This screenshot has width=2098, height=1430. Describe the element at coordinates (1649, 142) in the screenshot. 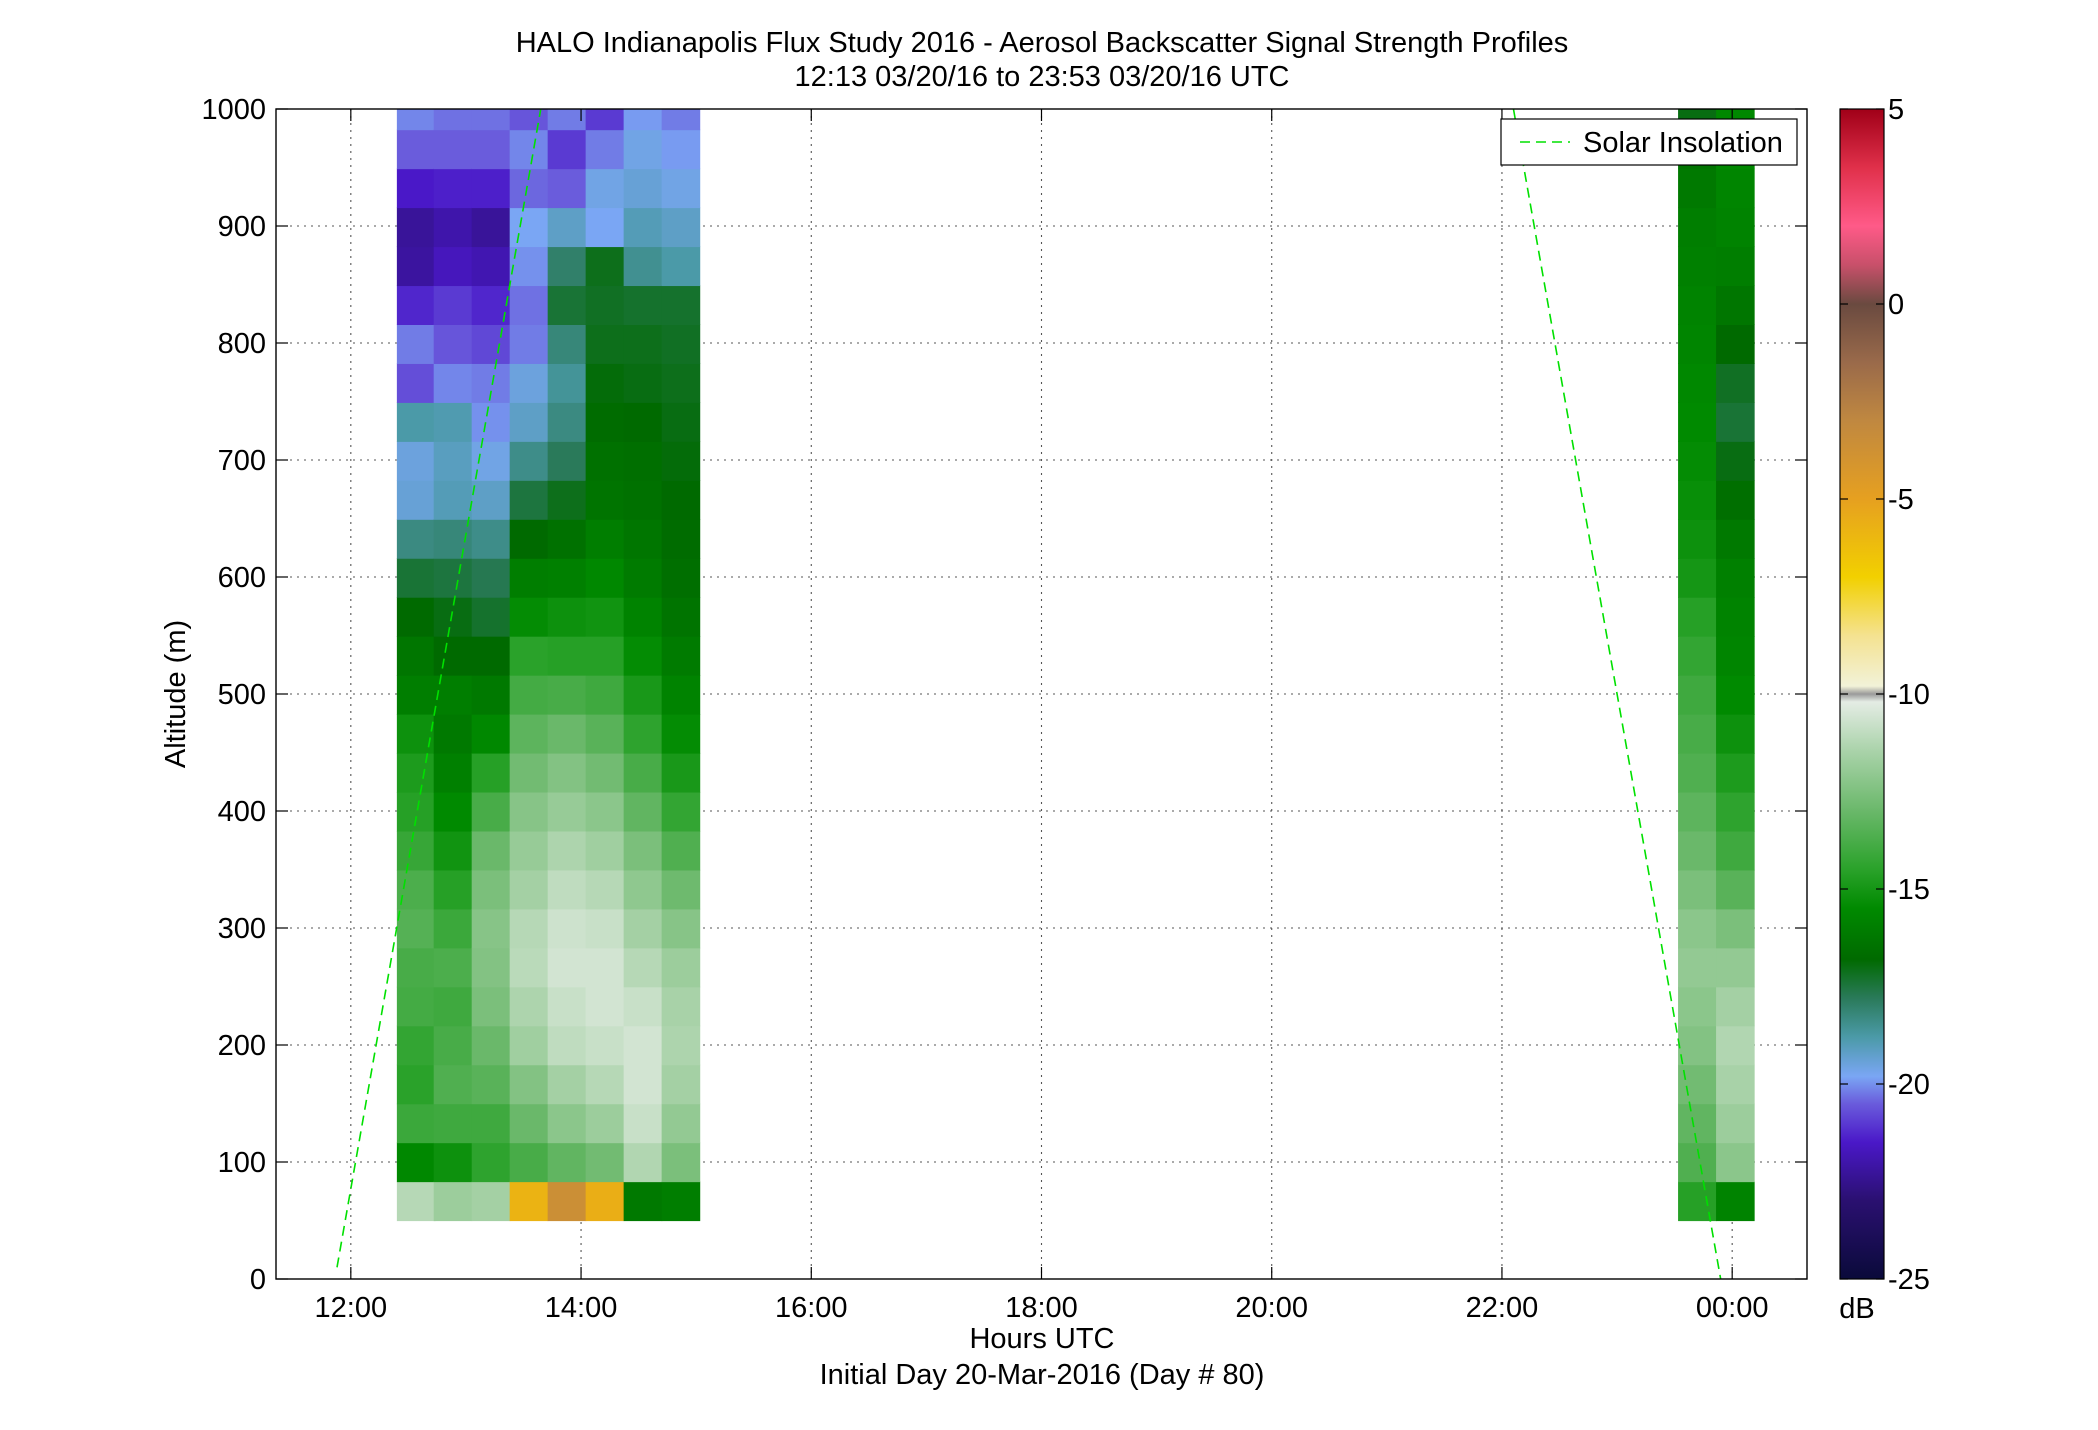

I see `legend: Solar Insolation` at that location.